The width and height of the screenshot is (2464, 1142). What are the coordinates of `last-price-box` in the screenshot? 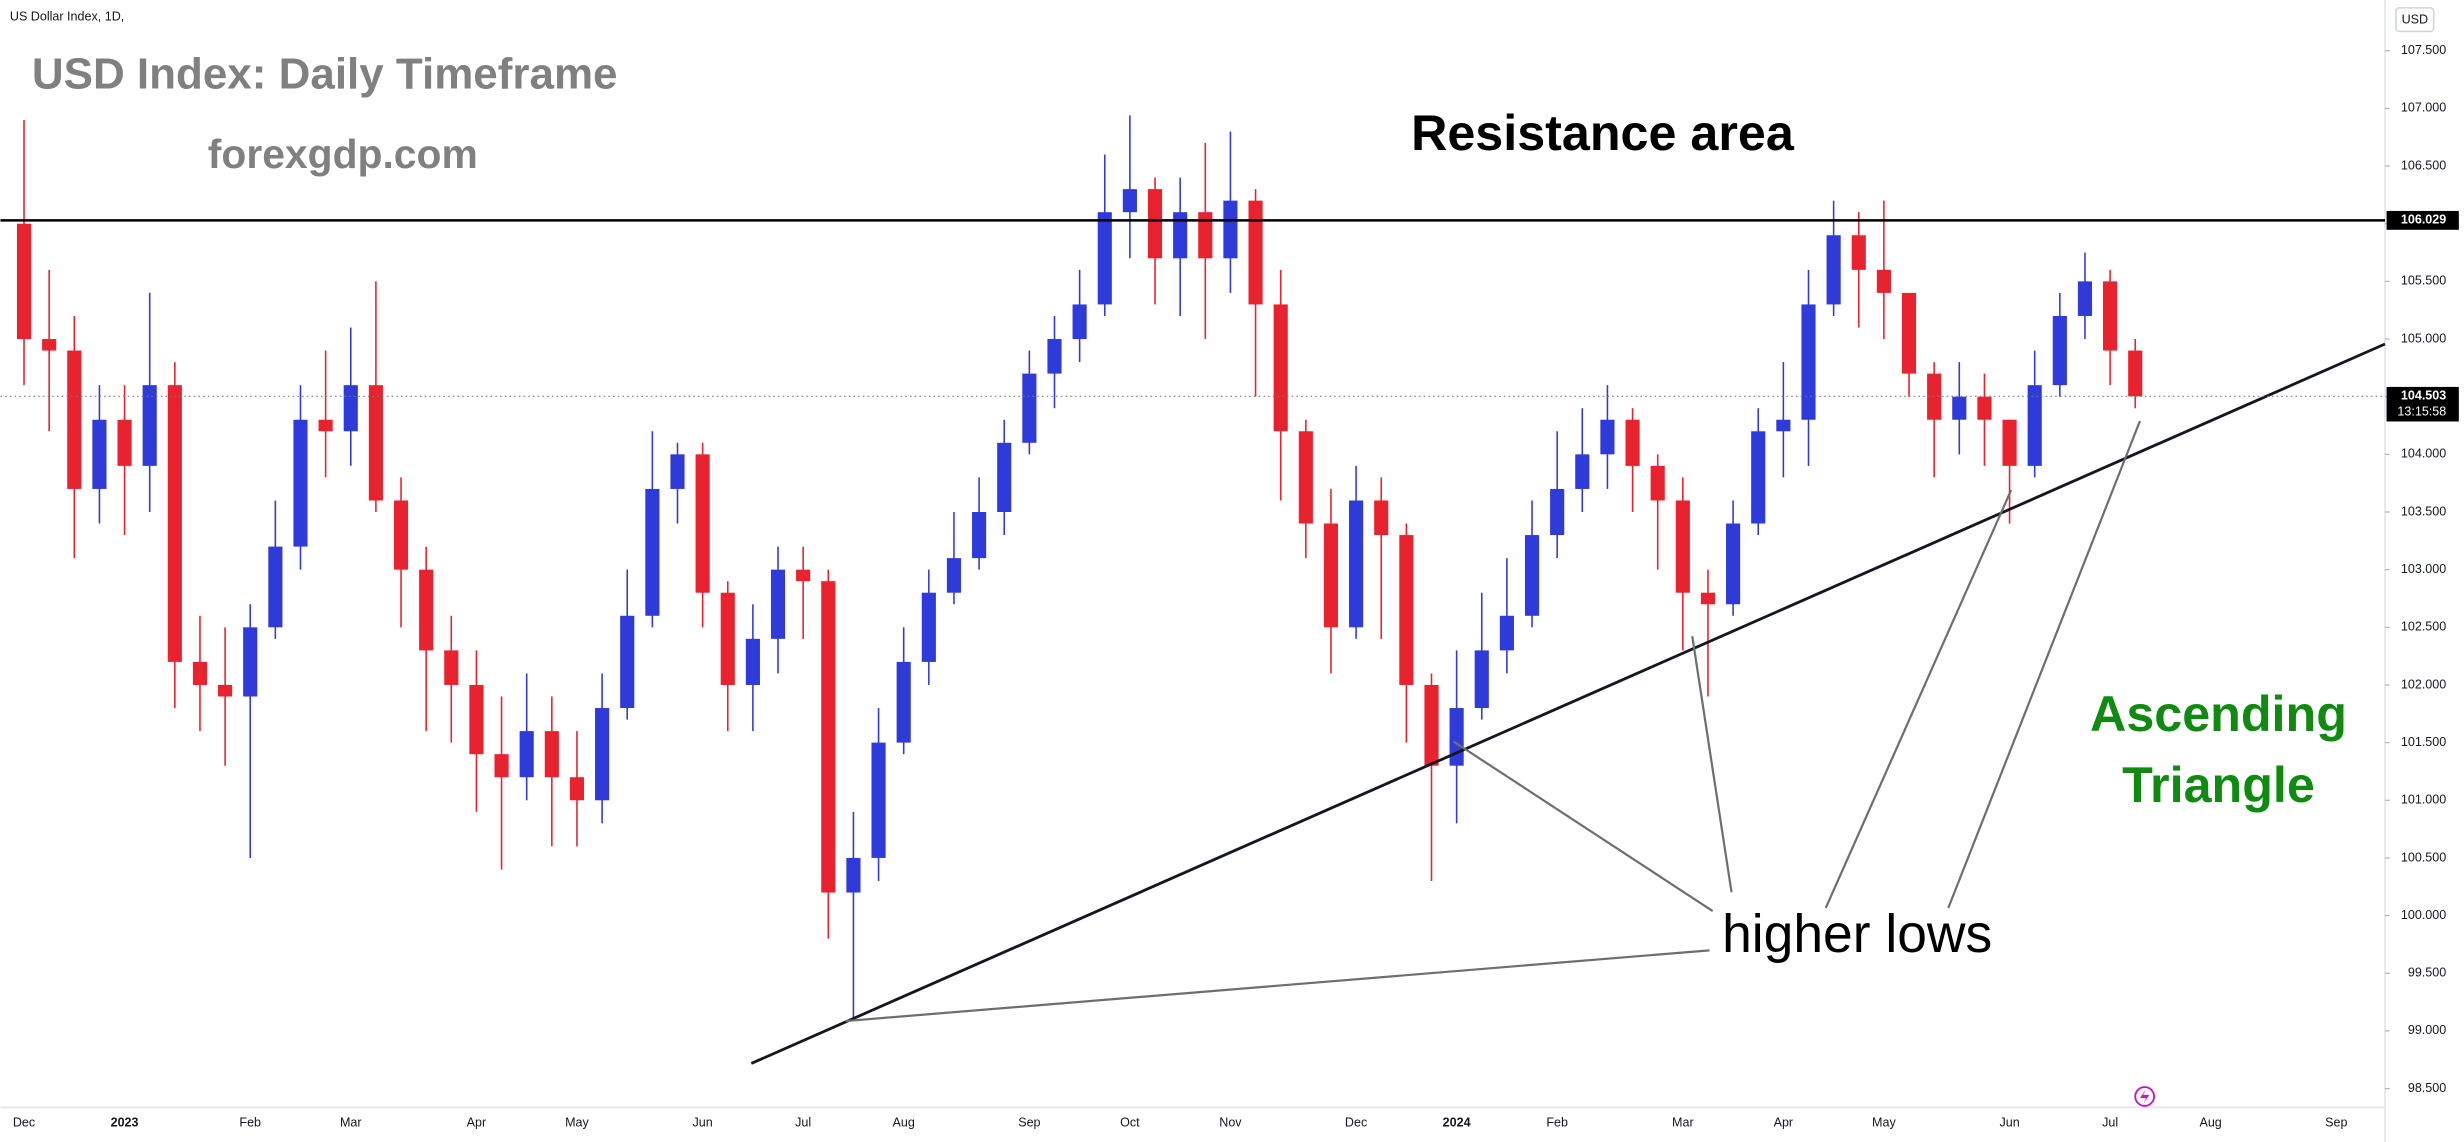 It's located at (2422, 404).